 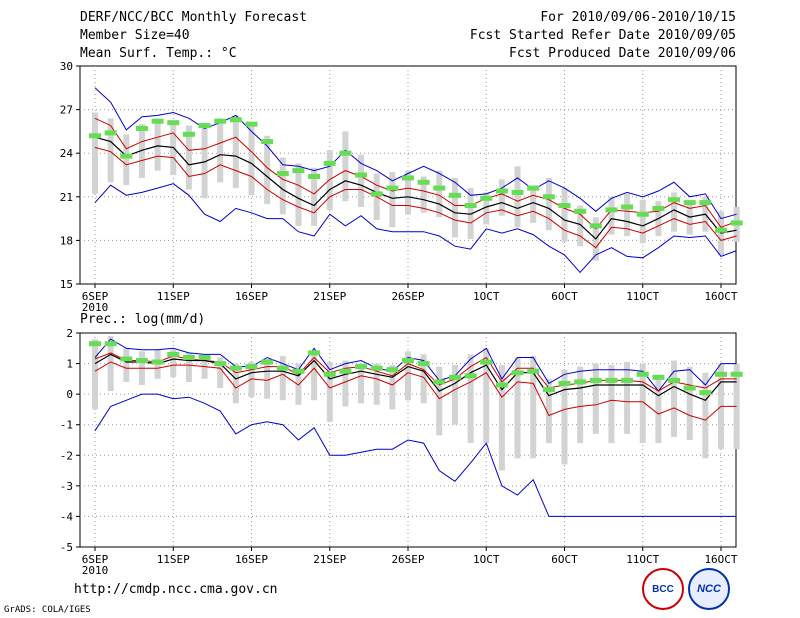 What do you see at coordinates (69, 333) in the screenshot?
I see `y-tick-label: 2` at bounding box center [69, 333].